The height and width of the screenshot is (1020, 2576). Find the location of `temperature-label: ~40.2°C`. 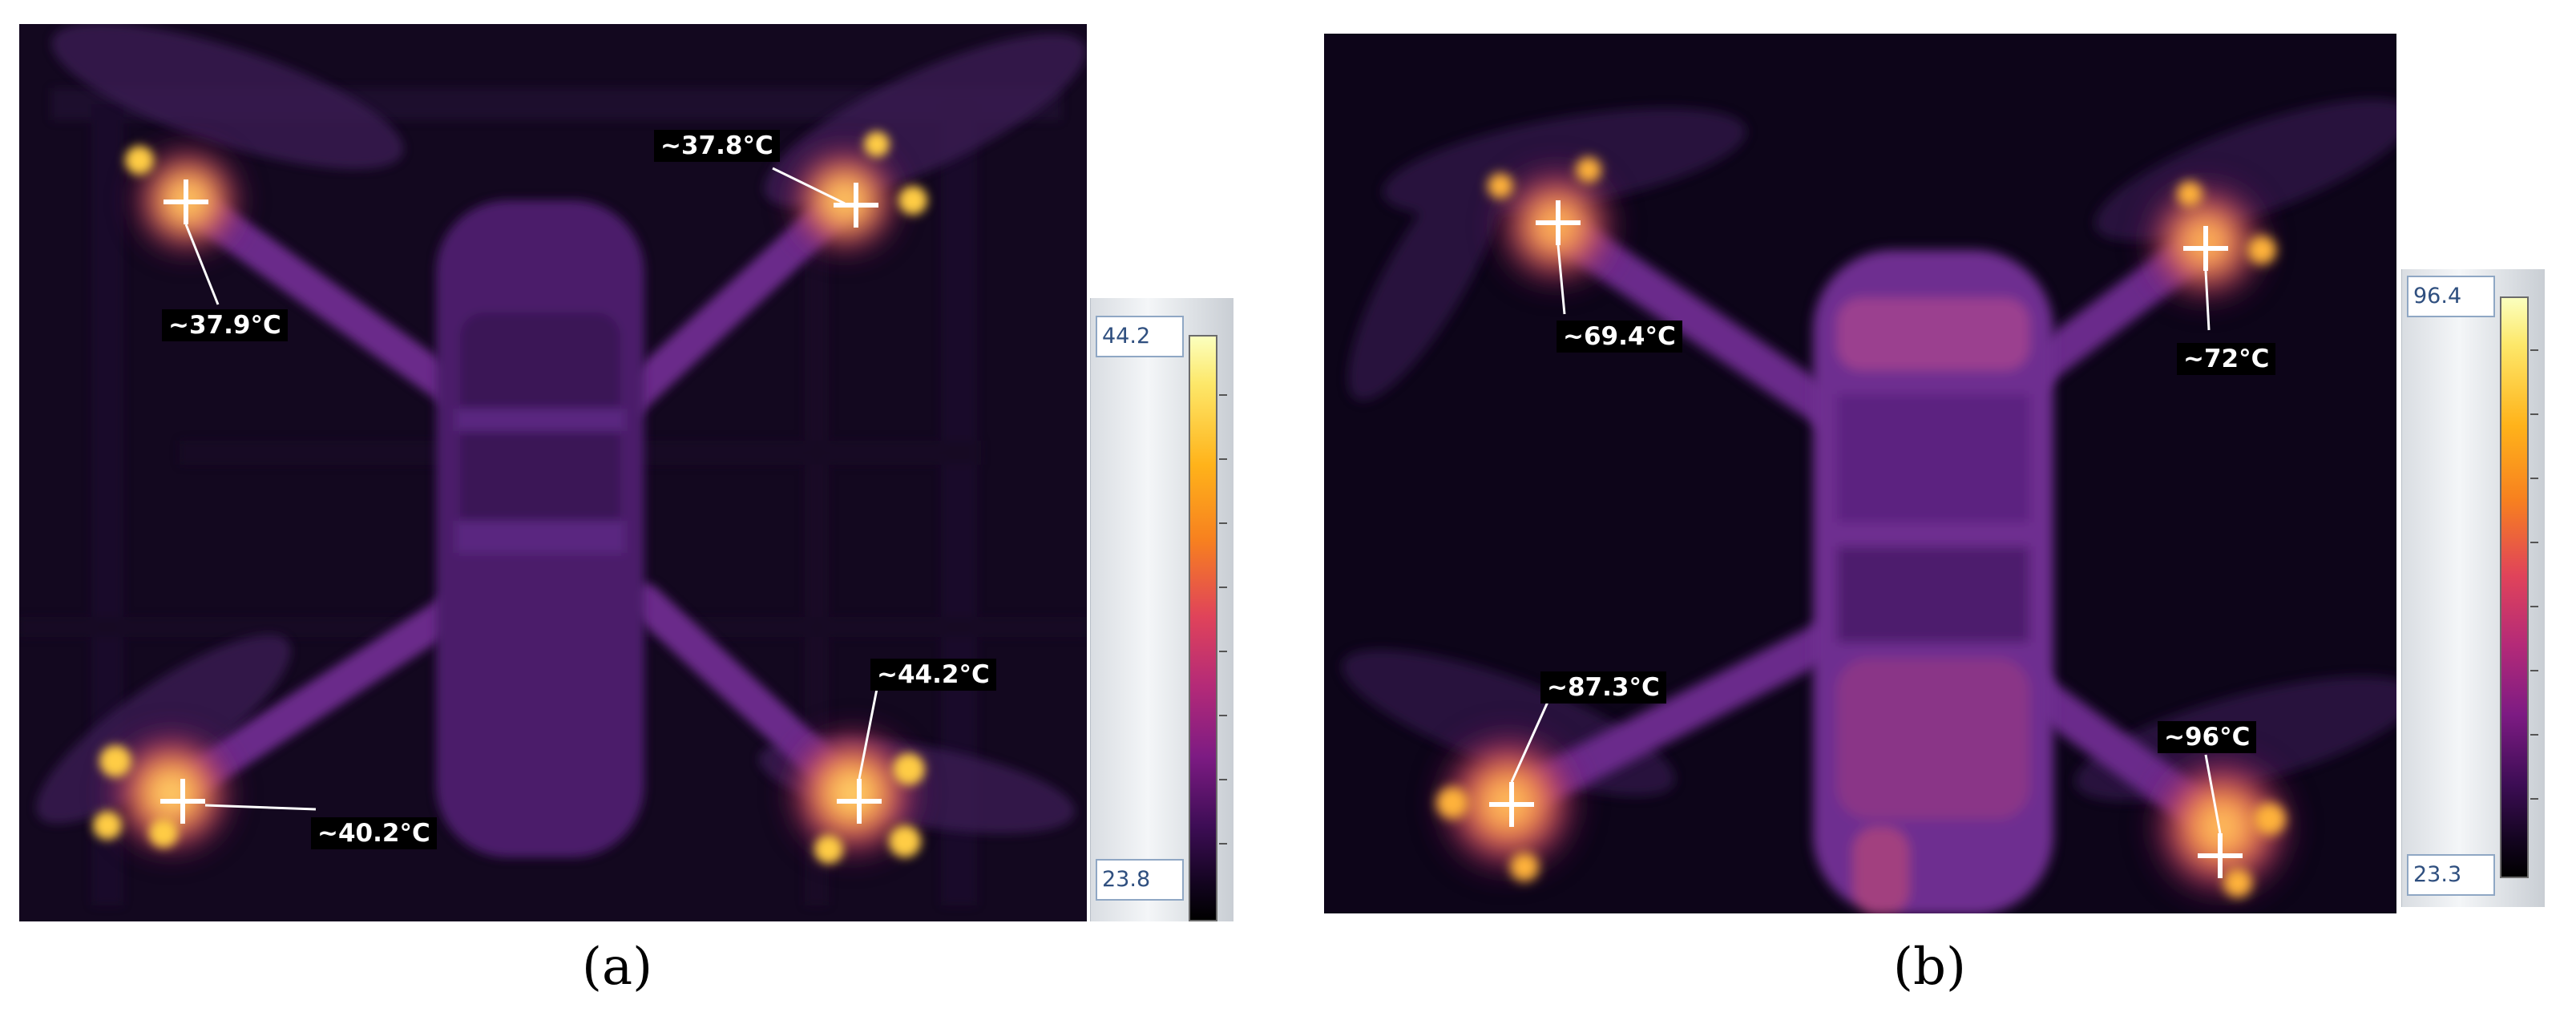

temperature-label: ~40.2°C is located at coordinates (374, 833).